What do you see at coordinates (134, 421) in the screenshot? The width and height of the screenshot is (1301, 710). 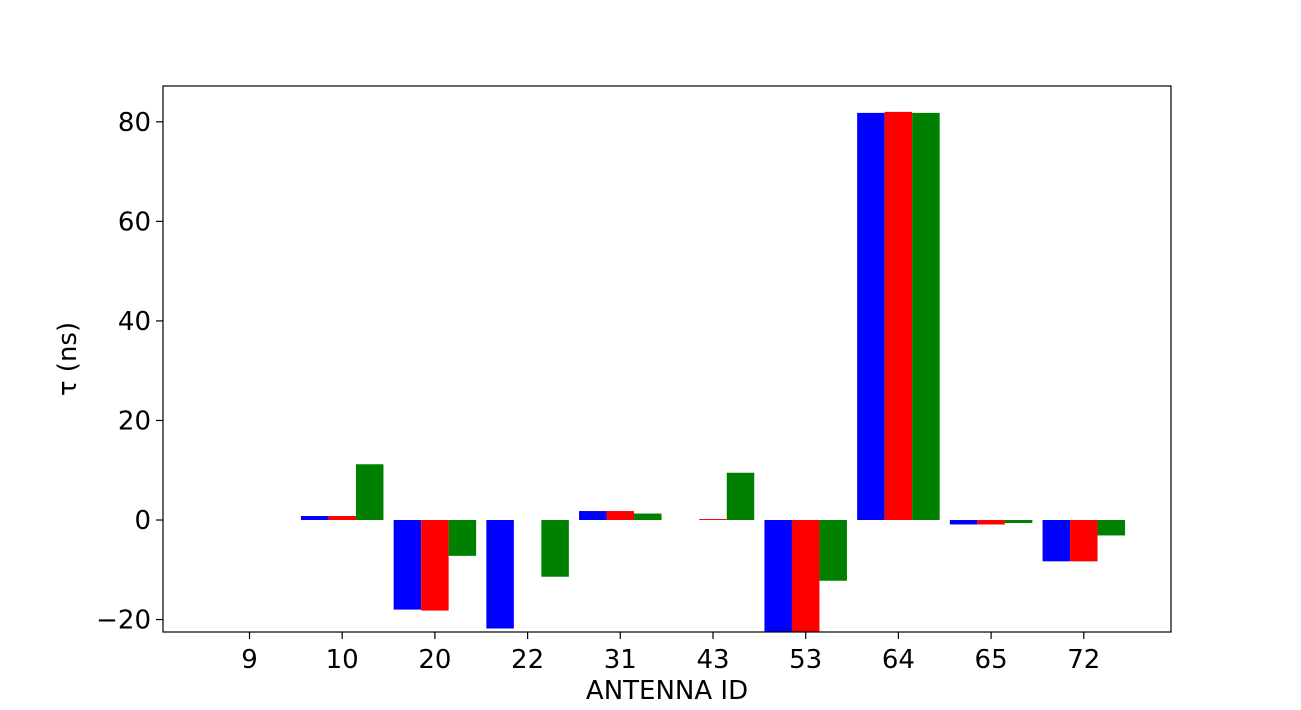 I see `y-tick-label: 20` at bounding box center [134, 421].